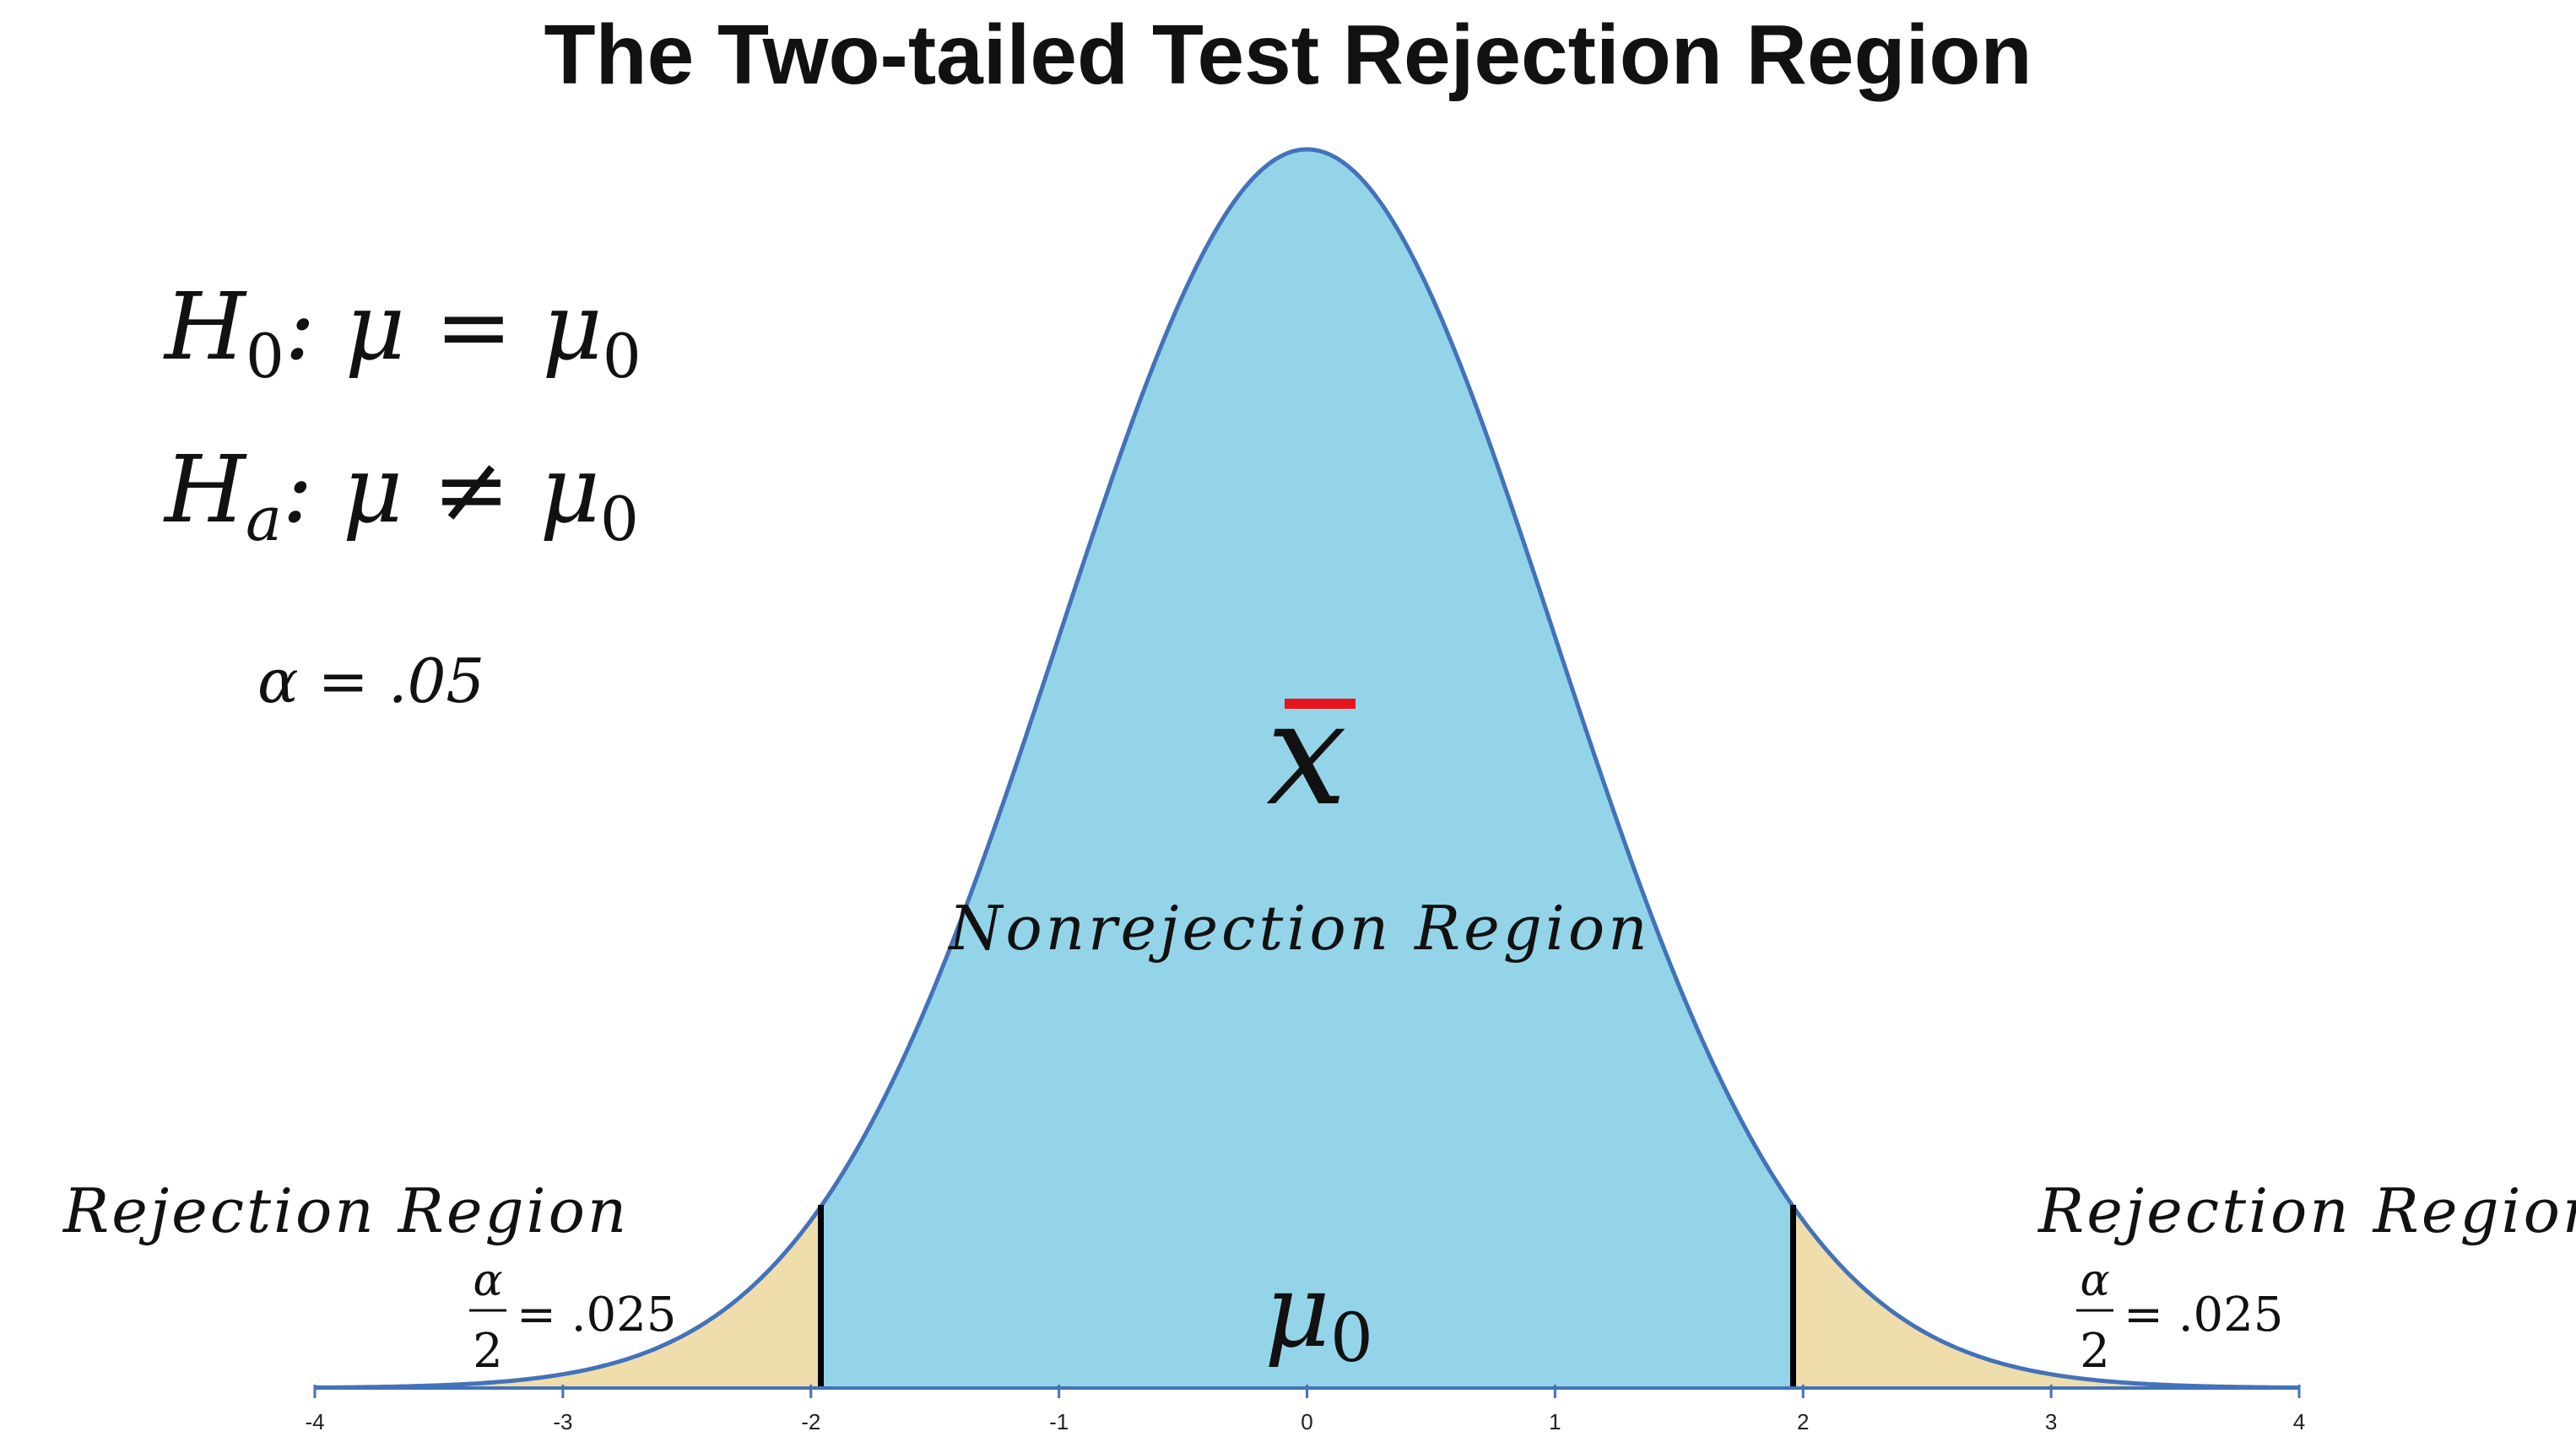  What do you see at coordinates (1555, 1421) in the screenshot?
I see `x-tick-label: 1` at bounding box center [1555, 1421].